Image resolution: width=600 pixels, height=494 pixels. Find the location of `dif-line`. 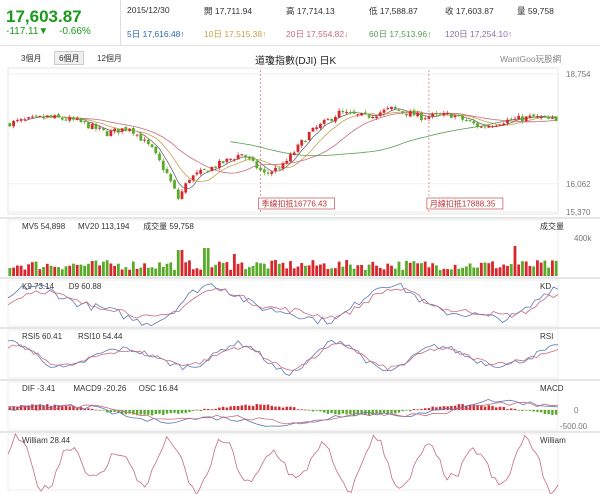

dif-line is located at coordinates (283, 412).